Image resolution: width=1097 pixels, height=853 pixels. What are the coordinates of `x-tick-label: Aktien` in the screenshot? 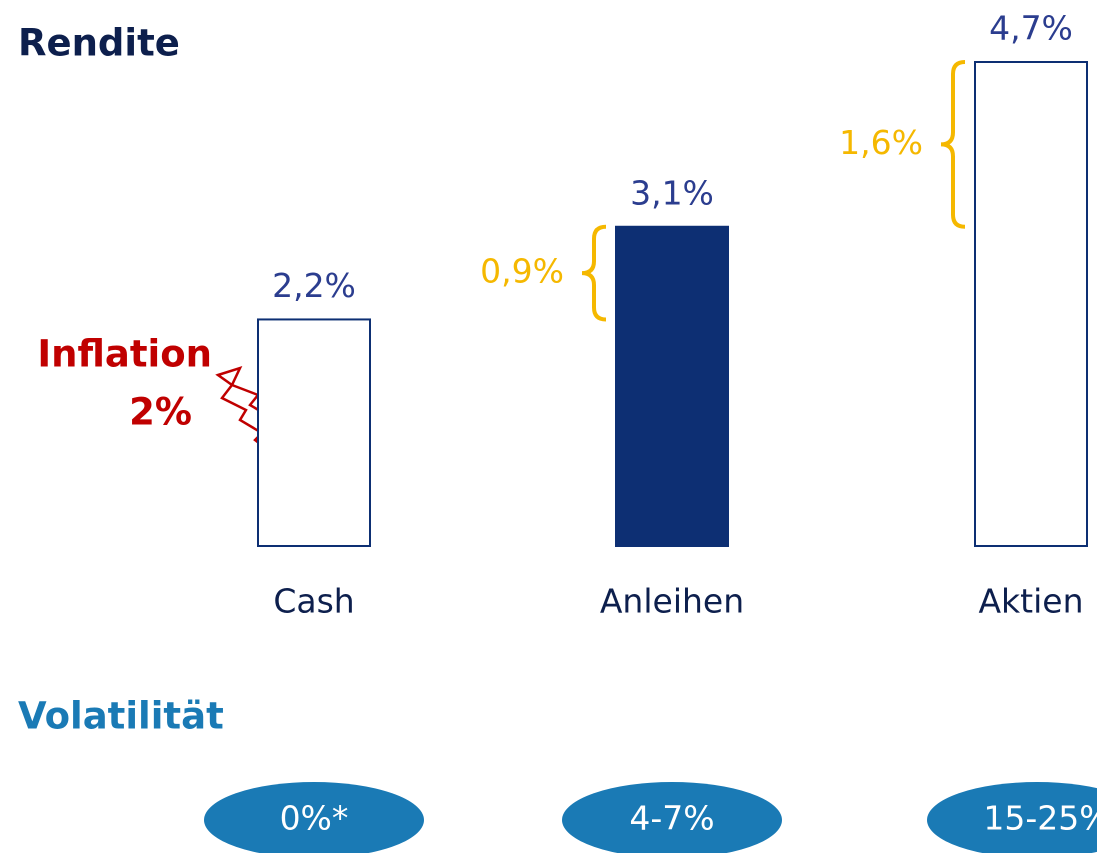 It's located at (1030, 601).